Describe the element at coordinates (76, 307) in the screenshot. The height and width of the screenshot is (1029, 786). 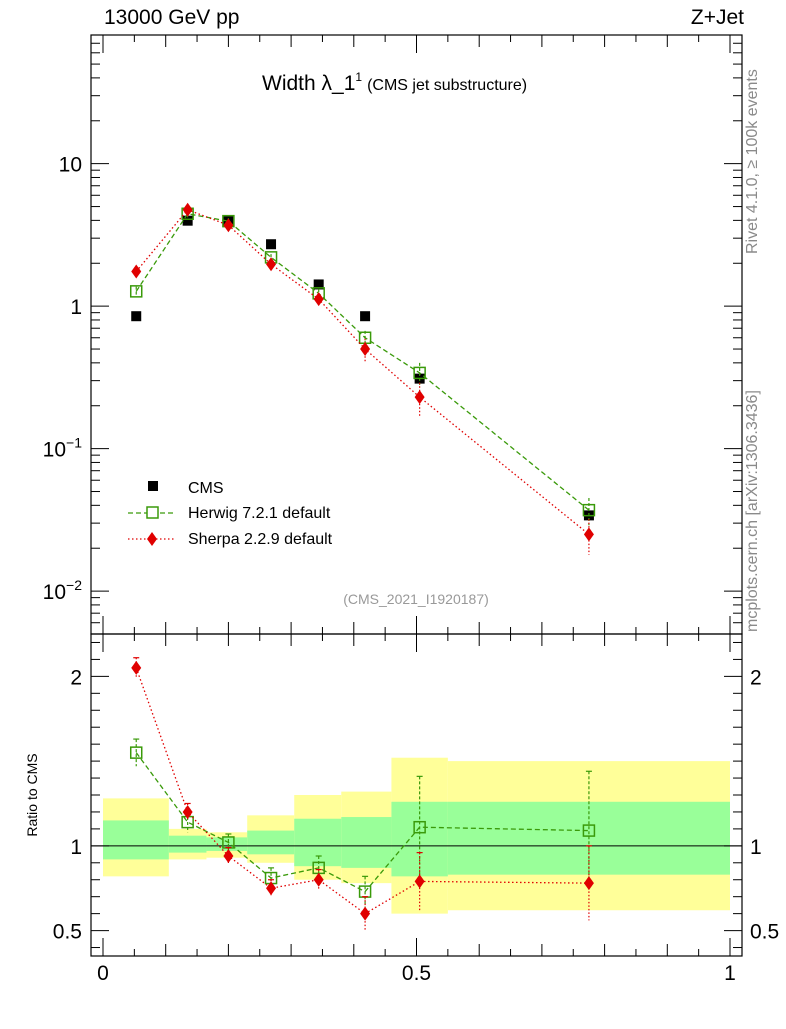
I see `y-tick-label: 1` at that location.